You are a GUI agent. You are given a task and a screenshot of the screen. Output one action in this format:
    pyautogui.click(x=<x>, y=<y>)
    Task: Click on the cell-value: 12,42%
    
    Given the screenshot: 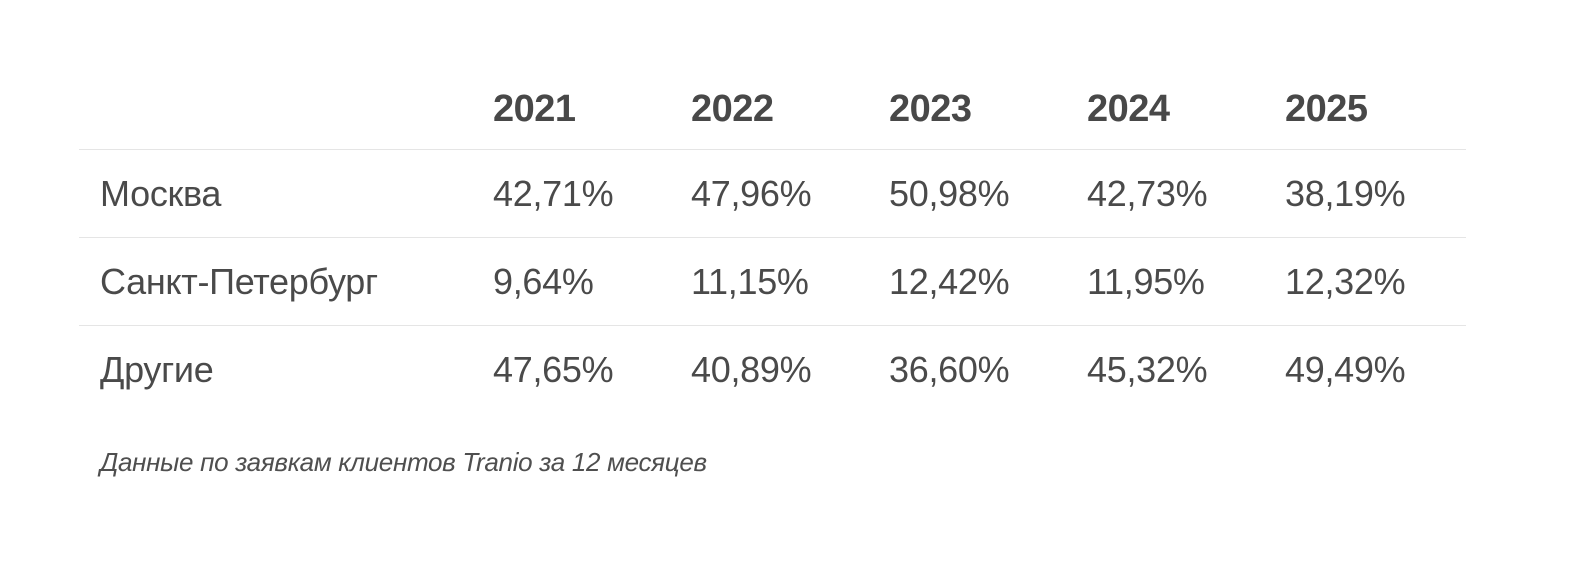 What is the action you would take?
    pyautogui.click(x=949, y=281)
    